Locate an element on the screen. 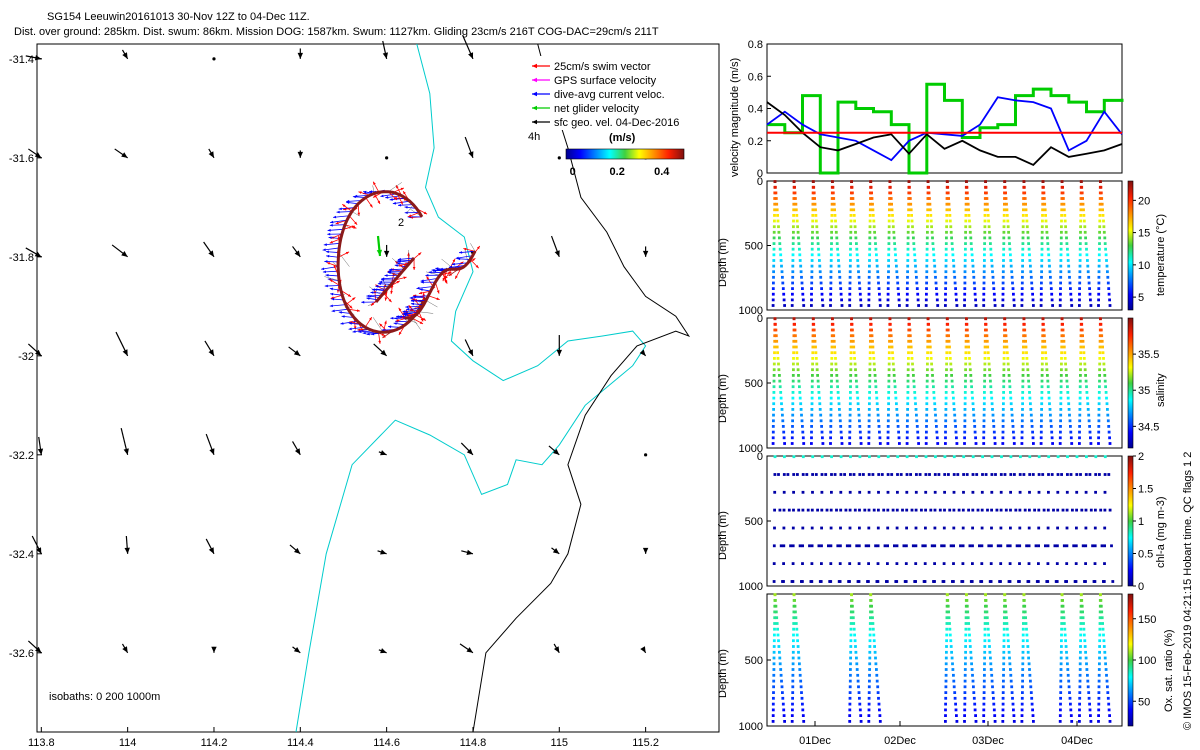  swim-vector-head is located at coordinates (331, 242).